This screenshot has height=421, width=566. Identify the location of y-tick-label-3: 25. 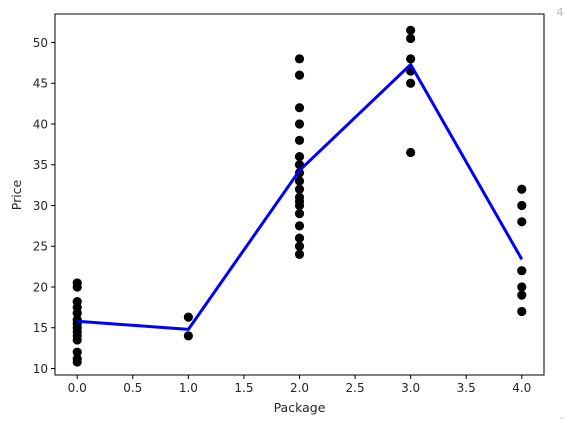
(40, 247).